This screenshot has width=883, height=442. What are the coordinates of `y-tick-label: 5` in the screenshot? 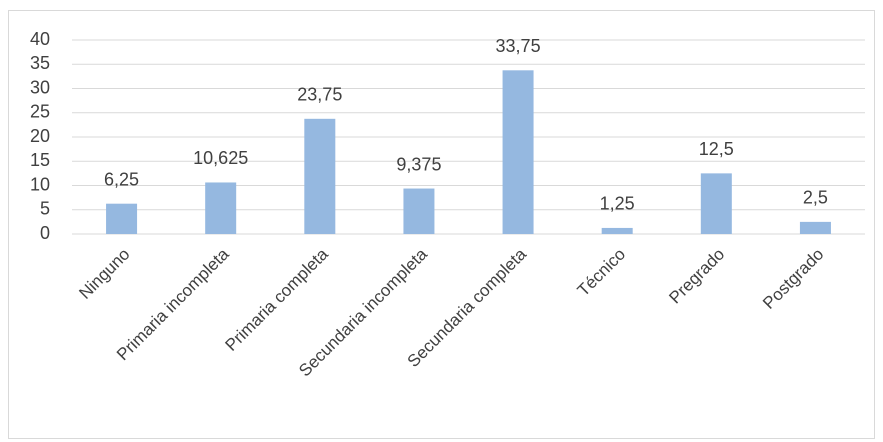 It's located at (45, 209).